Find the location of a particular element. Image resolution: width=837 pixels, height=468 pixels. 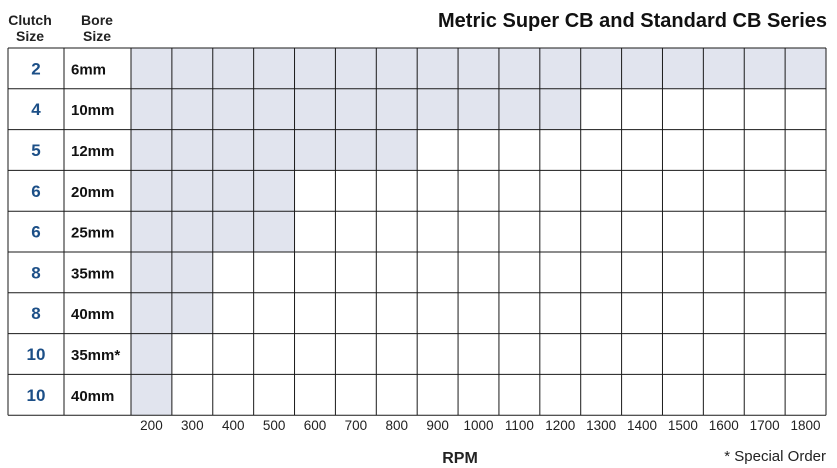

clutch-size-label: 6 is located at coordinates (35, 232).